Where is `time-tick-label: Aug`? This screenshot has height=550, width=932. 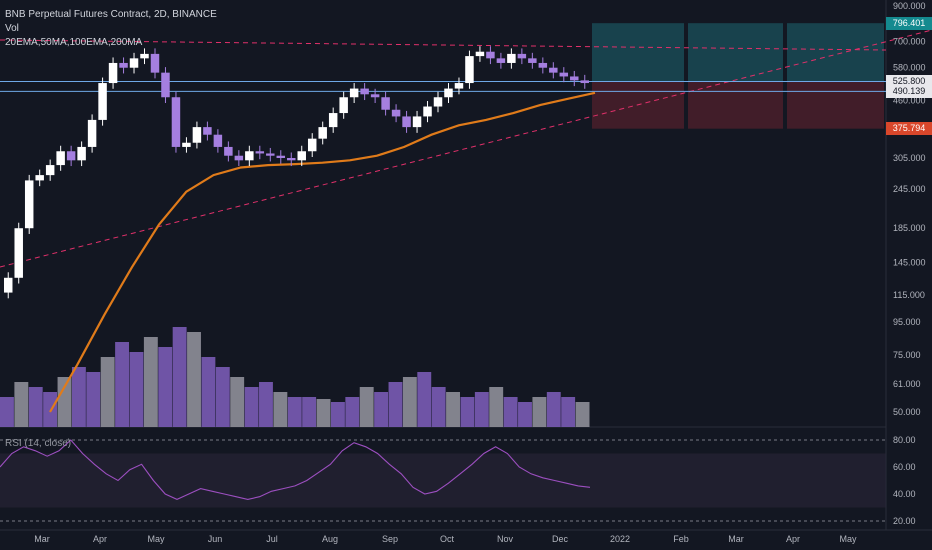
time-tick-label: Aug is located at coordinates (330, 539).